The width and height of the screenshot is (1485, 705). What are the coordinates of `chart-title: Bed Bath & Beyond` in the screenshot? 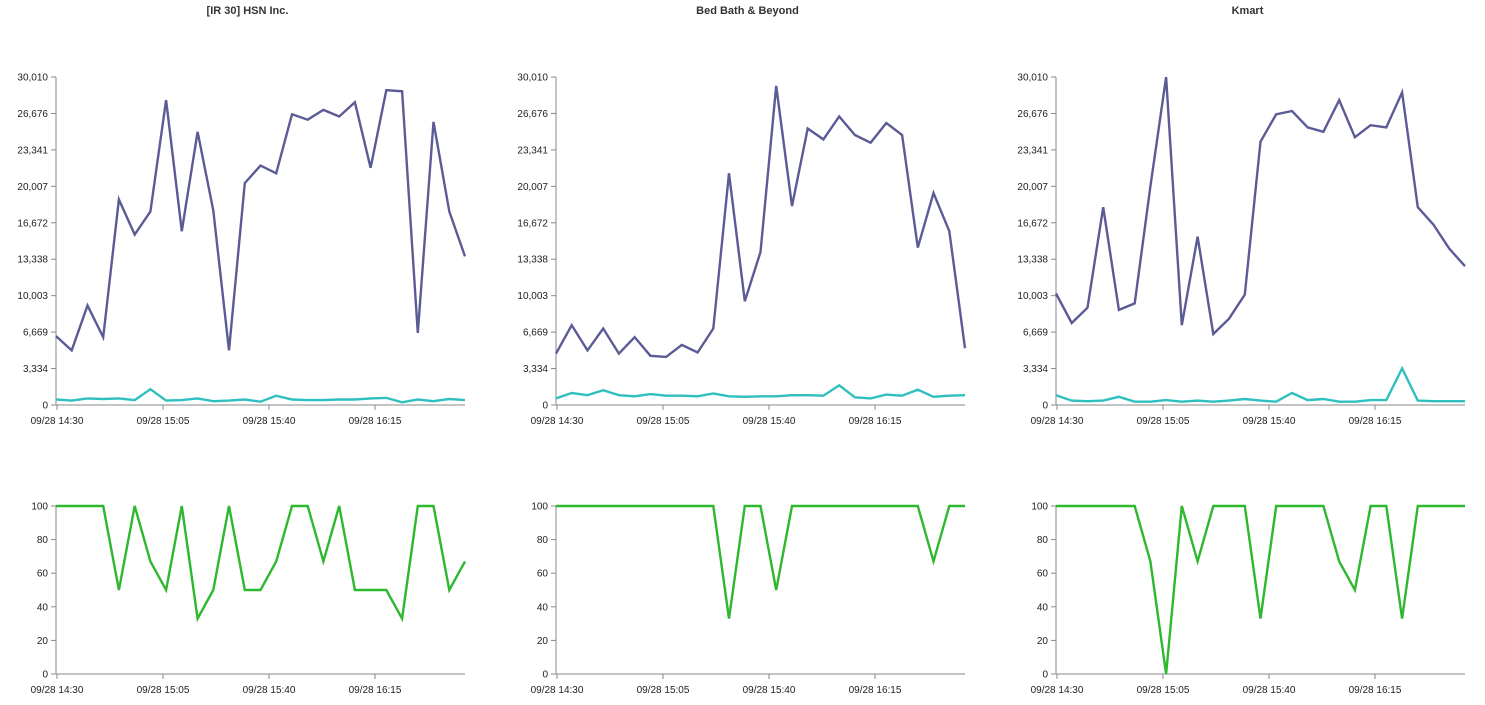 It's located at (747, 11).